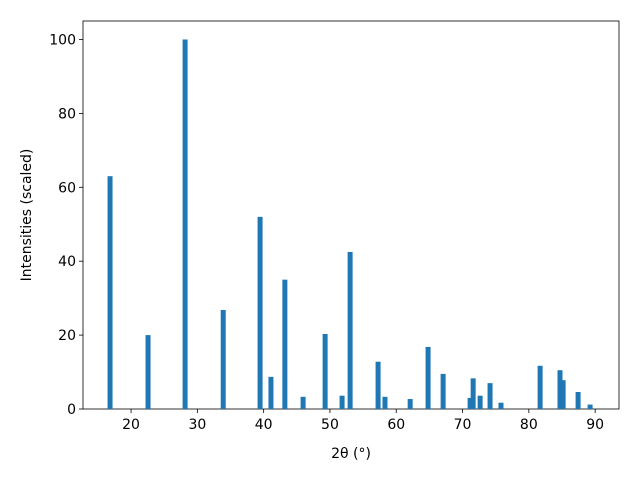 The height and width of the screenshot is (480, 640). Describe the element at coordinates (351, 454) in the screenshot. I see `x-axis-label: 2θ (°)` at that location.